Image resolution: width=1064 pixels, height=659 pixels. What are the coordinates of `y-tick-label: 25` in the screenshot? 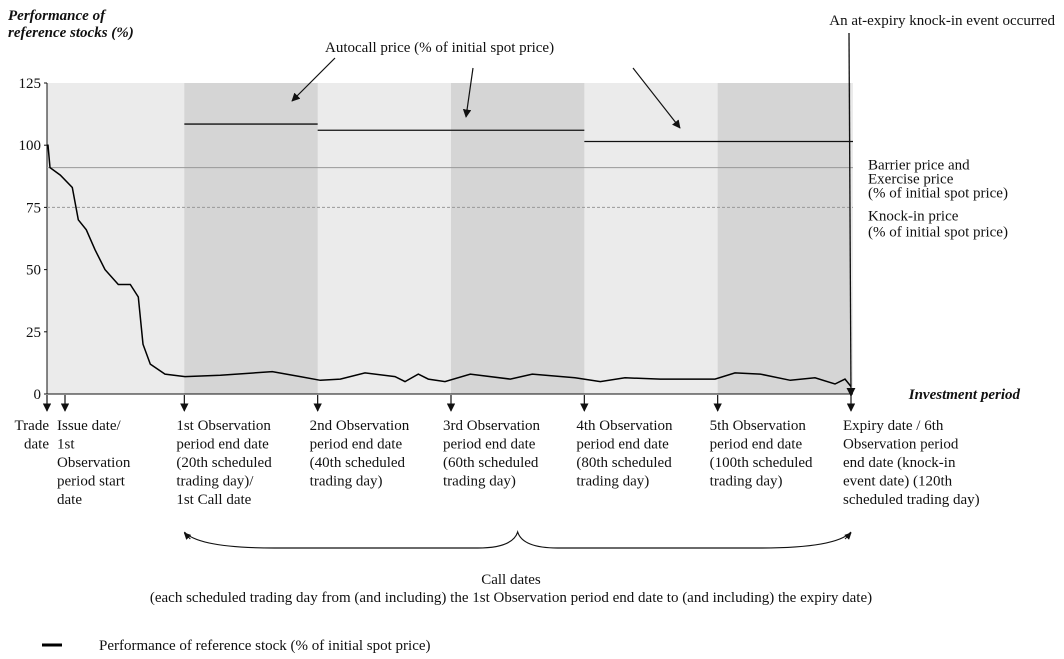 It's located at (33, 333).